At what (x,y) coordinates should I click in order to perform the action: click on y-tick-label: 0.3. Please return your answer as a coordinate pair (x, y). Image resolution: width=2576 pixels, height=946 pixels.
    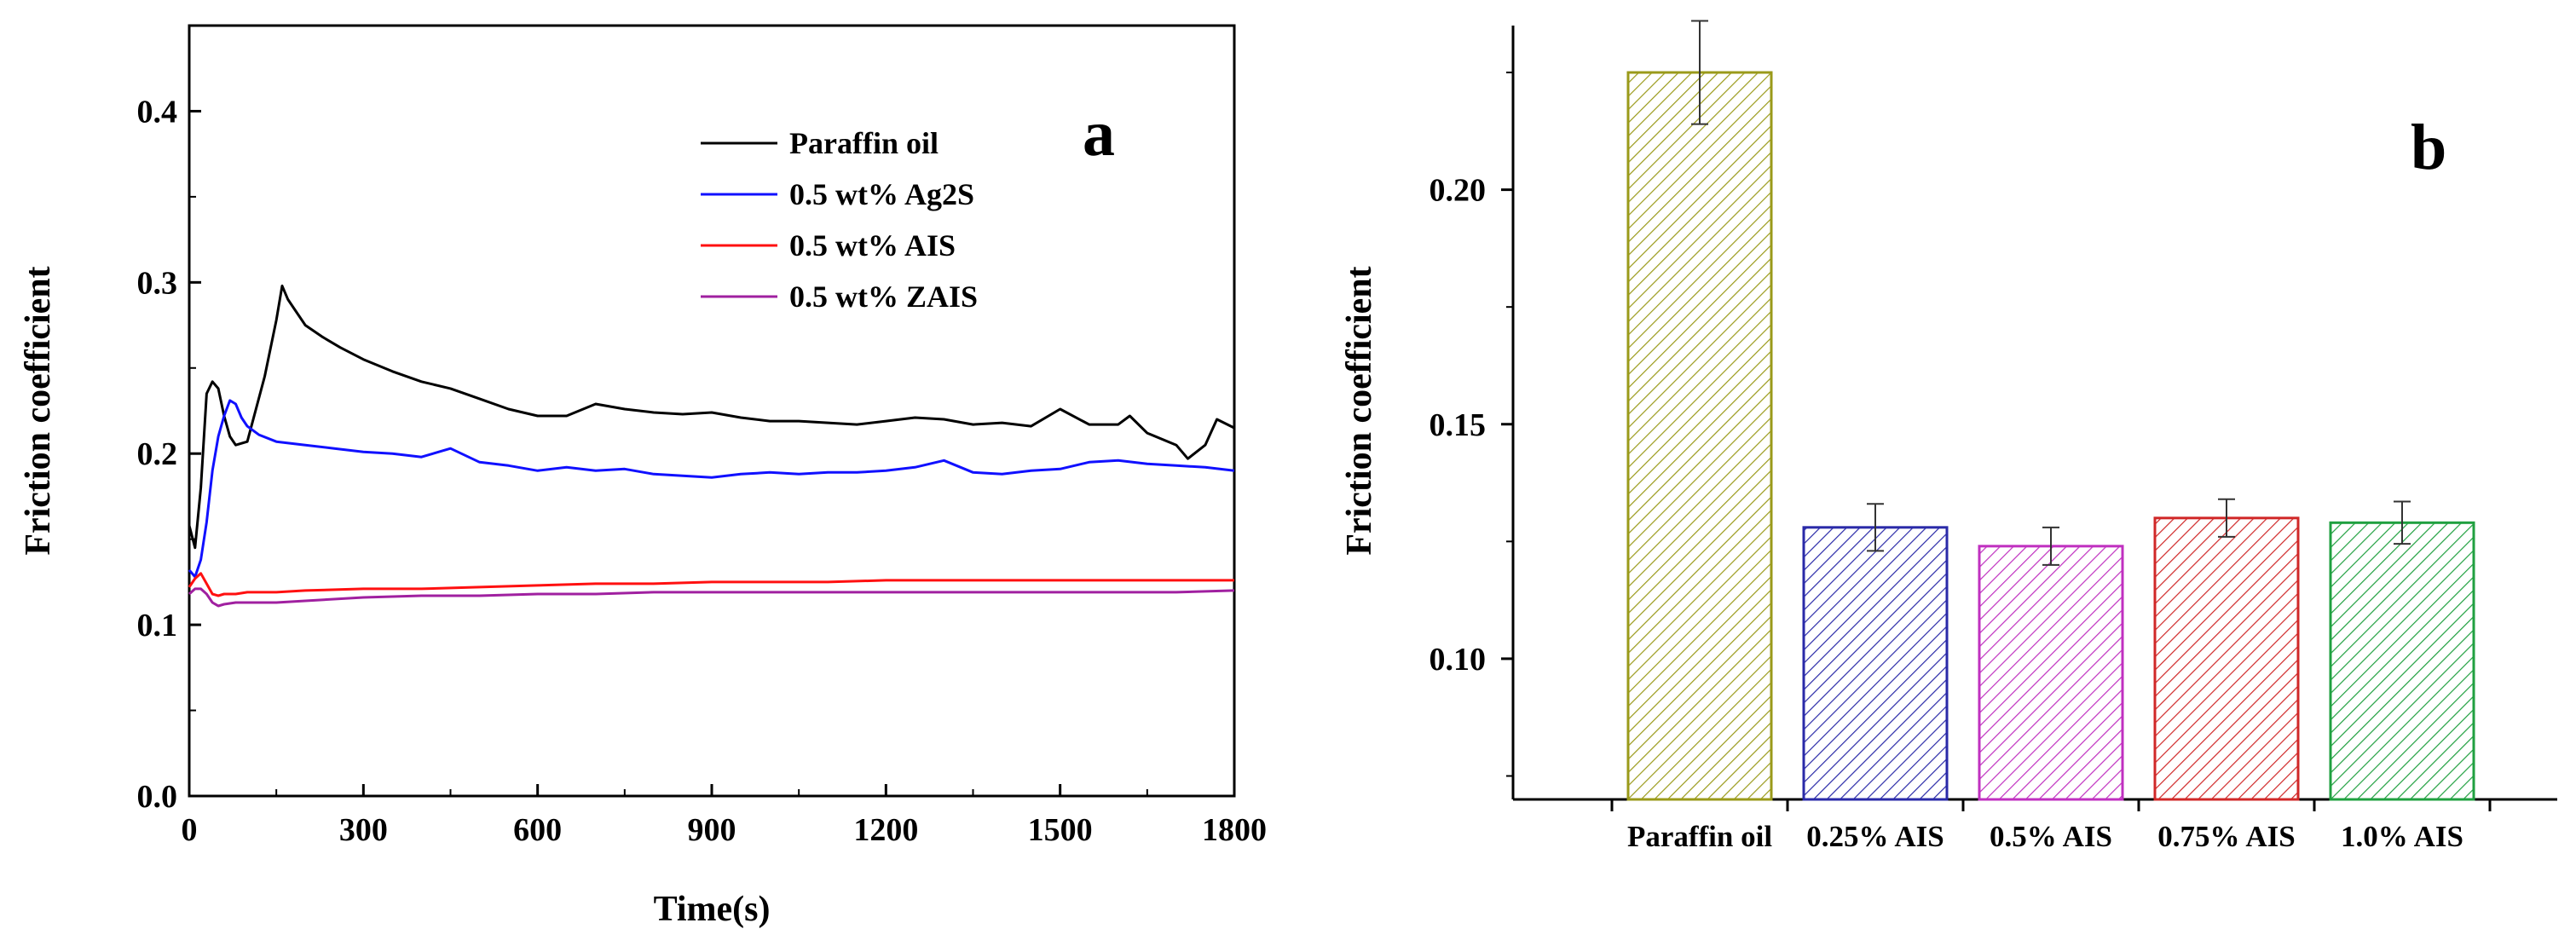
    Looking at the image, I should click on (157, 283).